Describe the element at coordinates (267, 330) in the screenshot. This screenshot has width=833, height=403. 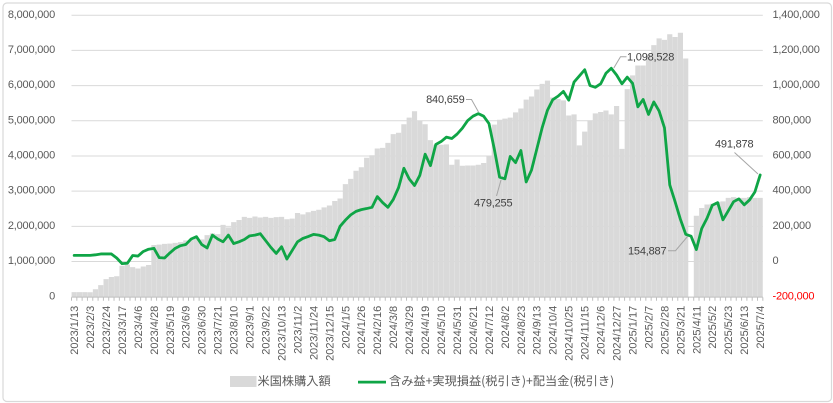
I see `svg-text: 2023/9/22` at that location.